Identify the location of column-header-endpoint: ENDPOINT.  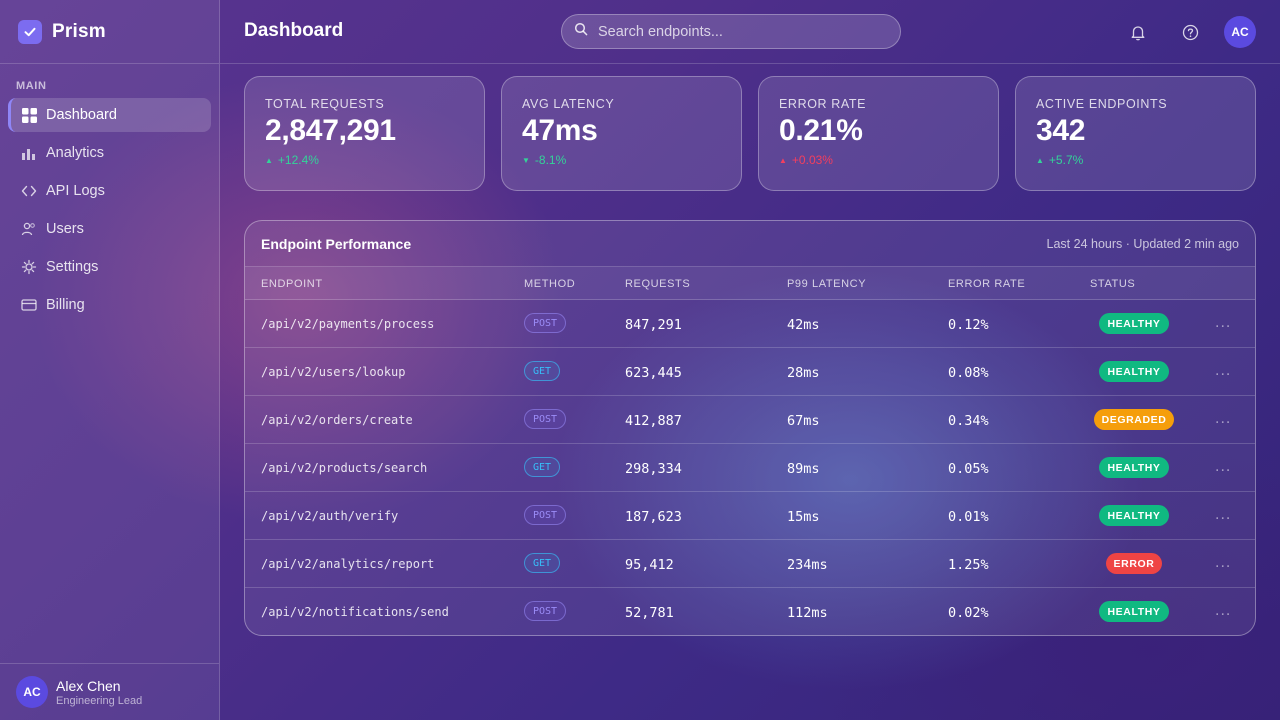
(292, 284).